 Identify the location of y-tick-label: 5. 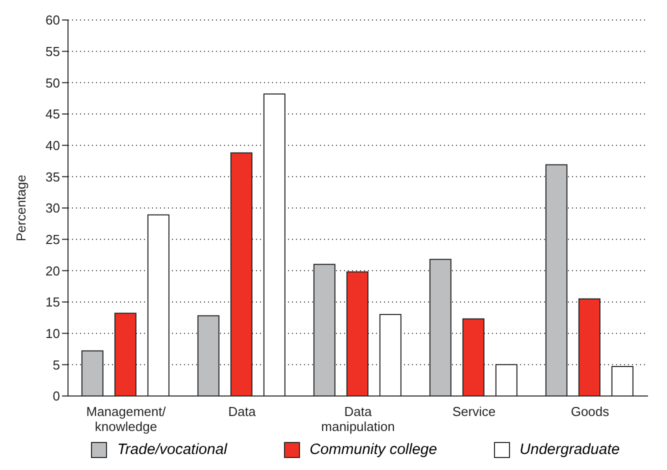
(56, 364).